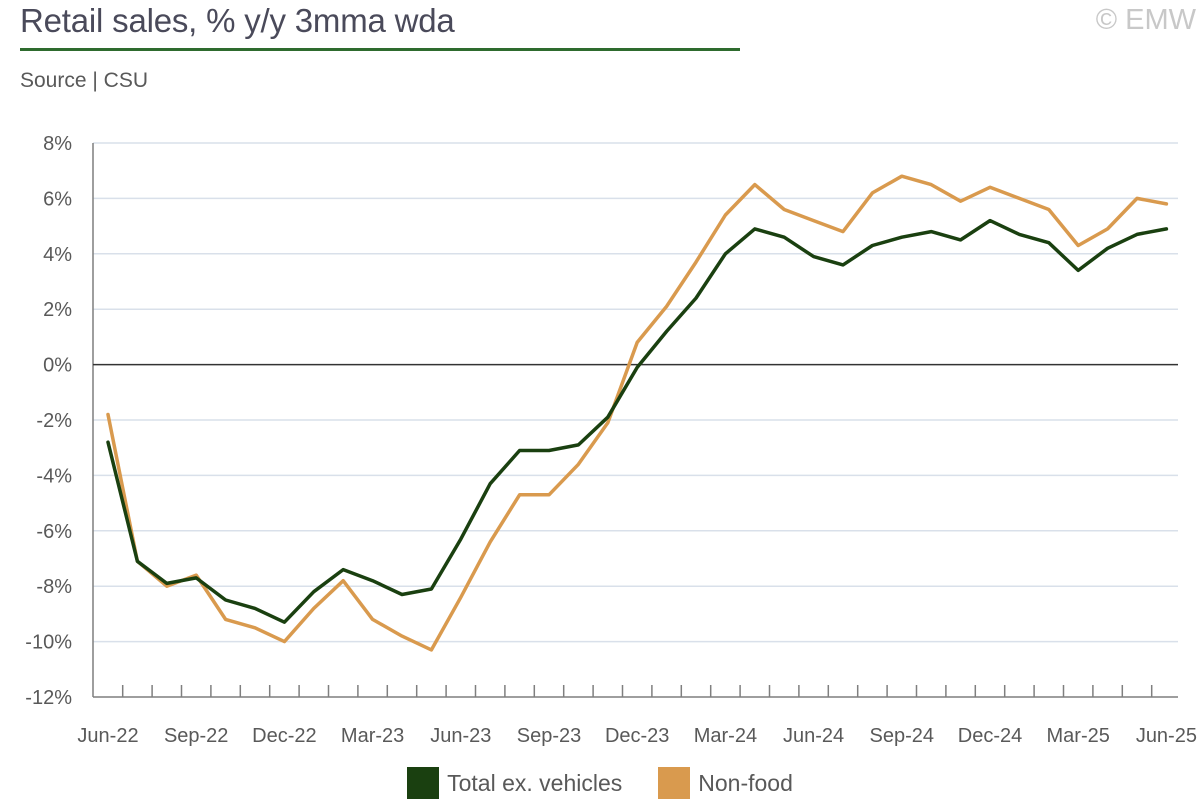 This screenshot has width=1200, height=800. I want to click on source-text: Source | CSU, so click(84, 80).